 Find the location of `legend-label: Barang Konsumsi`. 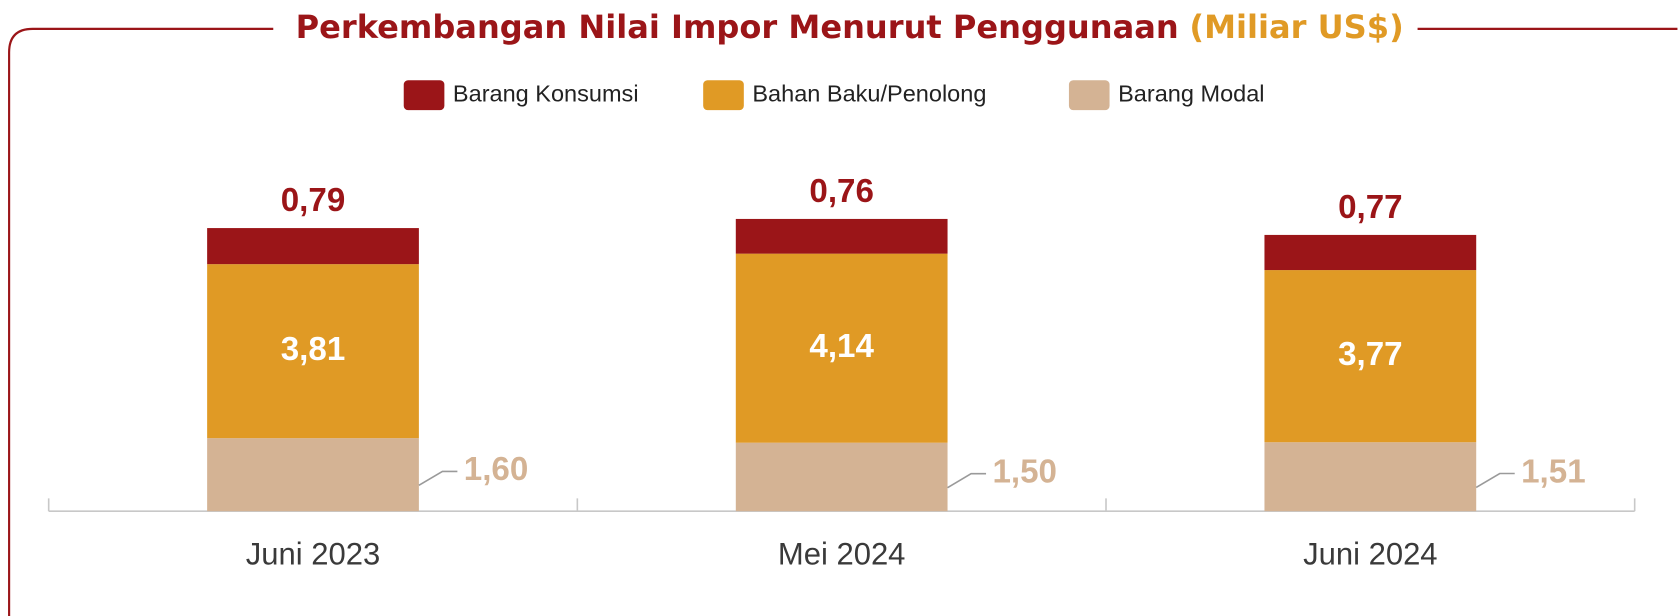

legend-label: Barang Konsumsi is located at coordinates (546, 93).